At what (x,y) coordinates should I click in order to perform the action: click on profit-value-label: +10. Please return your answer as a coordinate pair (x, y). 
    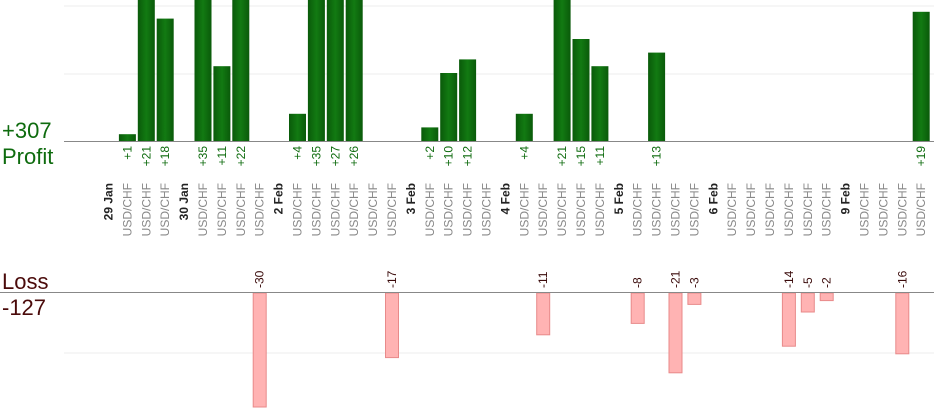
    Looking at the image, I should click on (449, 156).